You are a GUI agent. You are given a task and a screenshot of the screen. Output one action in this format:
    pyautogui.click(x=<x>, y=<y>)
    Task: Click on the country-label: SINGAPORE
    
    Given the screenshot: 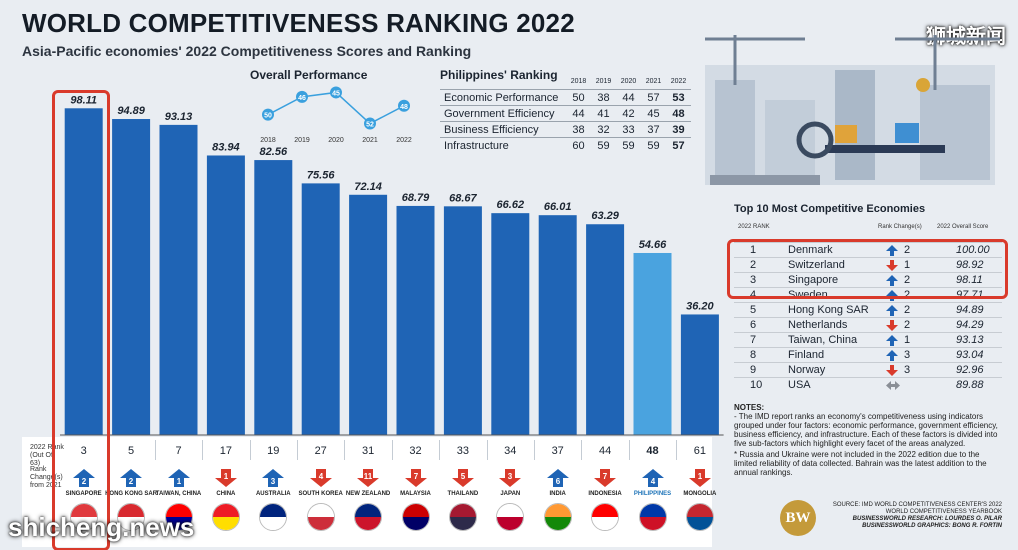 What is the action you would take?
    pyautogui.click(x=83, y=494)
    